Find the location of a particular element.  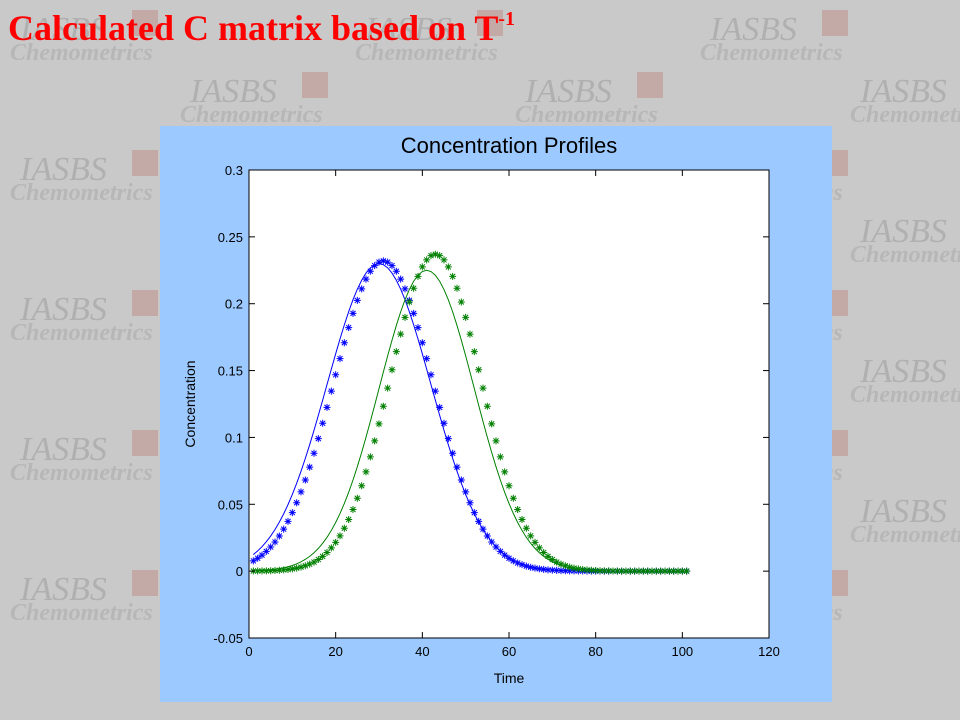

x-tick-label: 120 is located at coordinates (769, 651).